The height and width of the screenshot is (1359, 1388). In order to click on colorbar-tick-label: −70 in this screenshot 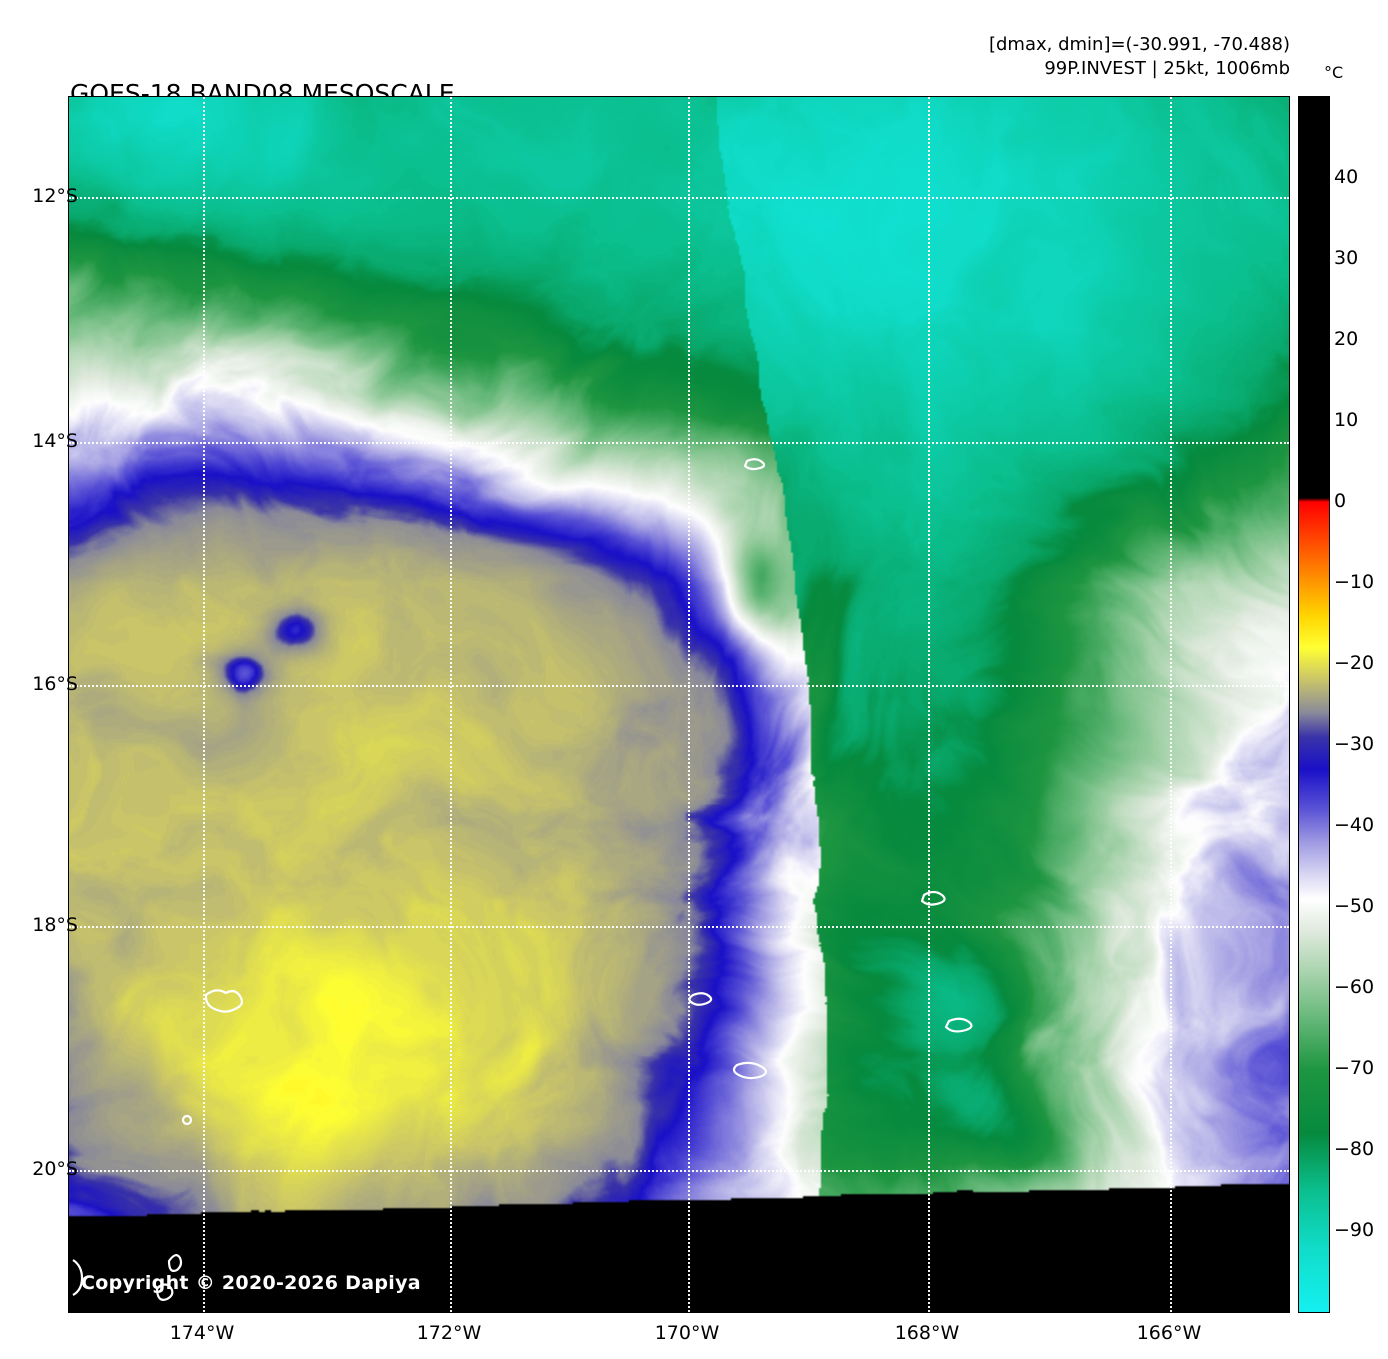, I will do `click(1354, 1068)`.